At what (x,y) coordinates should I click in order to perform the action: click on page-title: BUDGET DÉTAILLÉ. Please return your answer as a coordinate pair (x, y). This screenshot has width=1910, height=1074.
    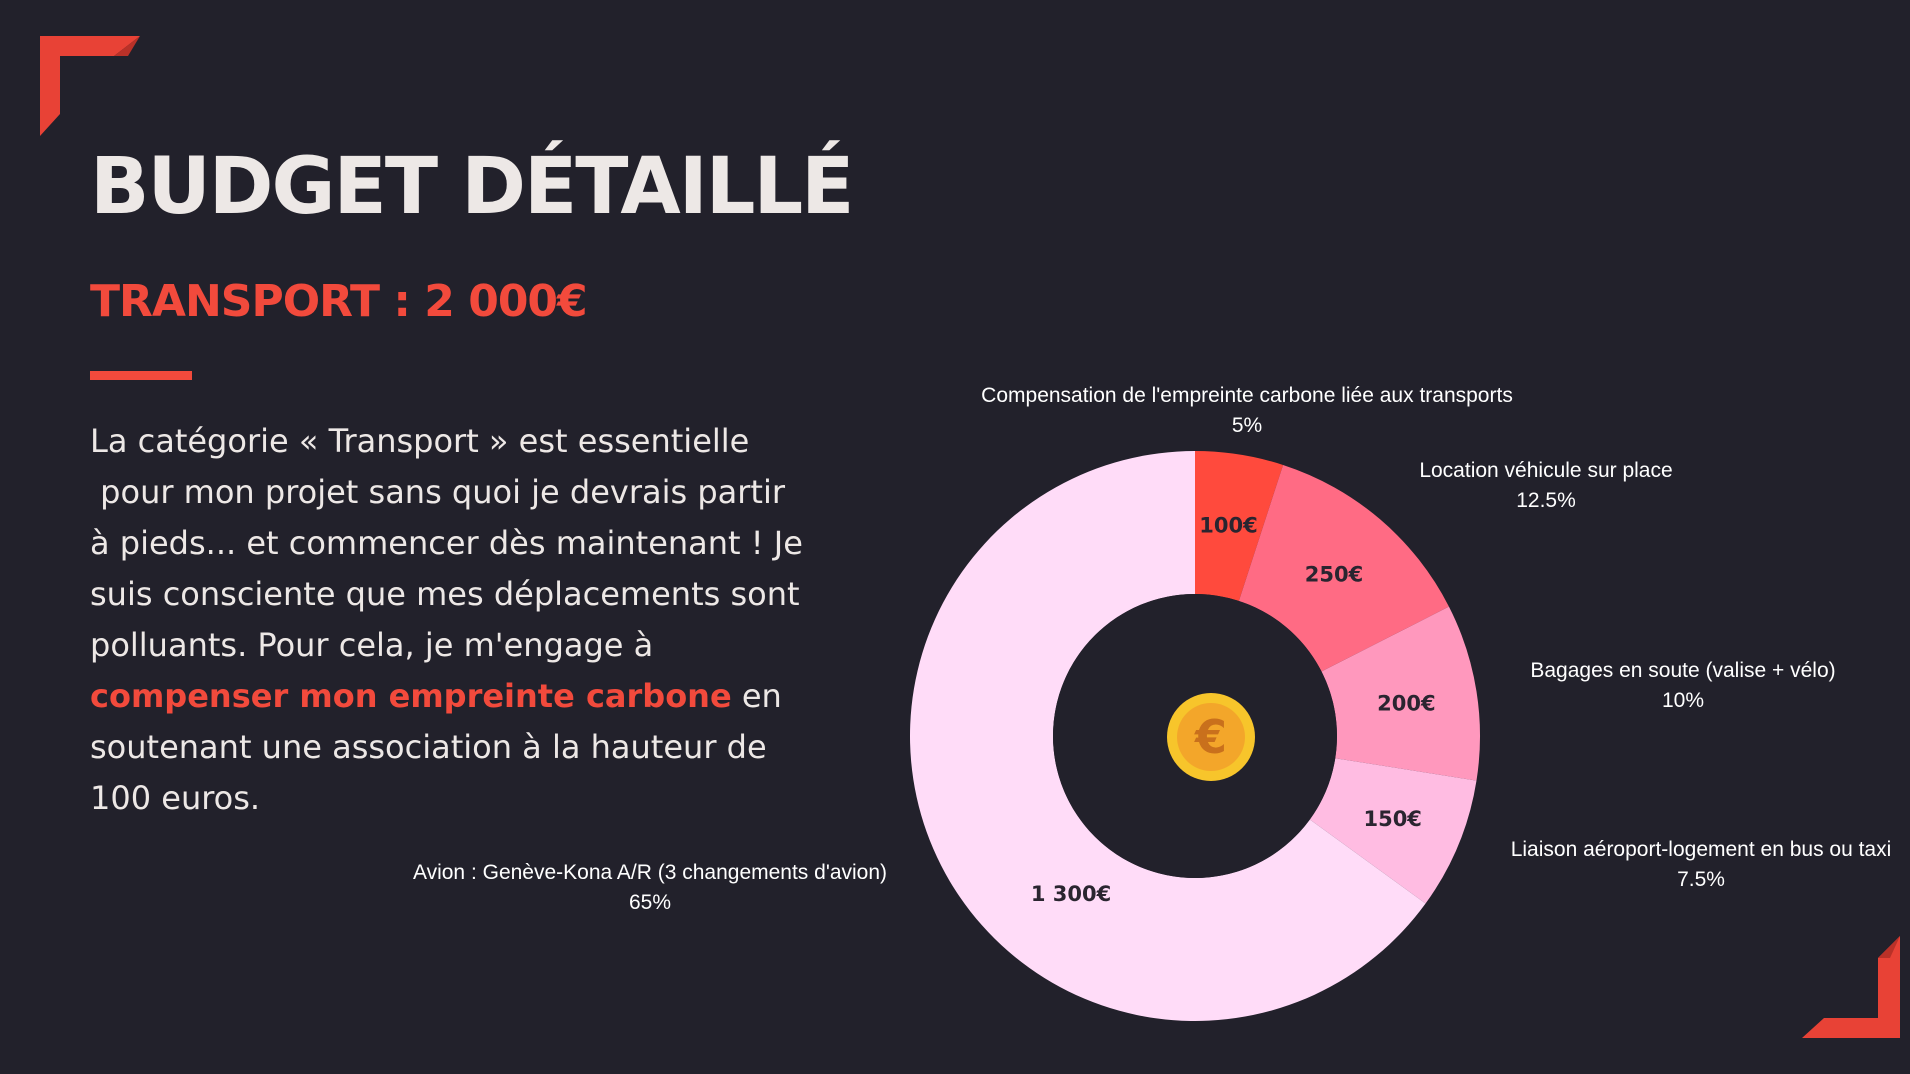
    Looking at the image, I should click on (472, 187).